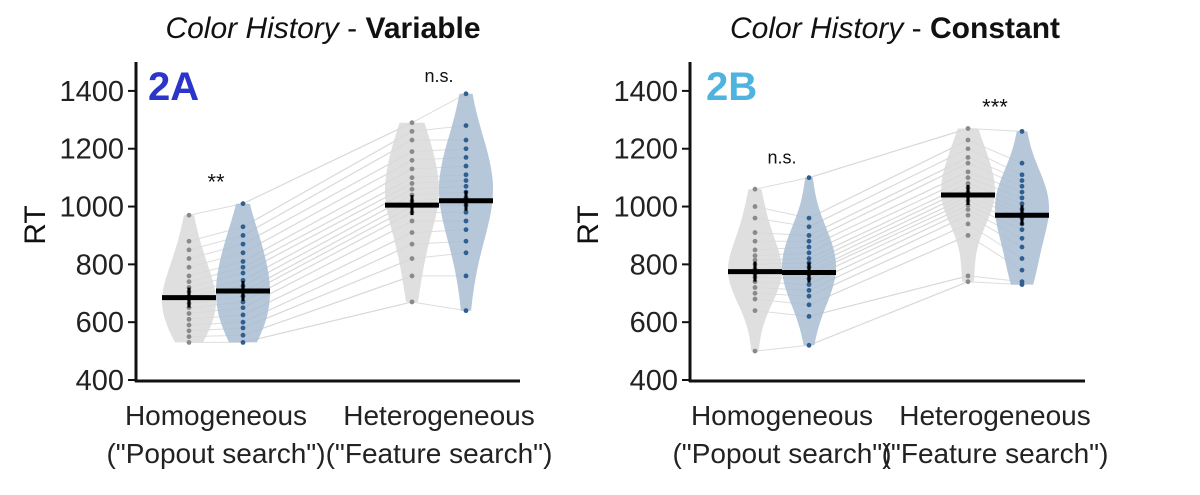  I want to click on y-tick-label: 600, so click(100, 323).